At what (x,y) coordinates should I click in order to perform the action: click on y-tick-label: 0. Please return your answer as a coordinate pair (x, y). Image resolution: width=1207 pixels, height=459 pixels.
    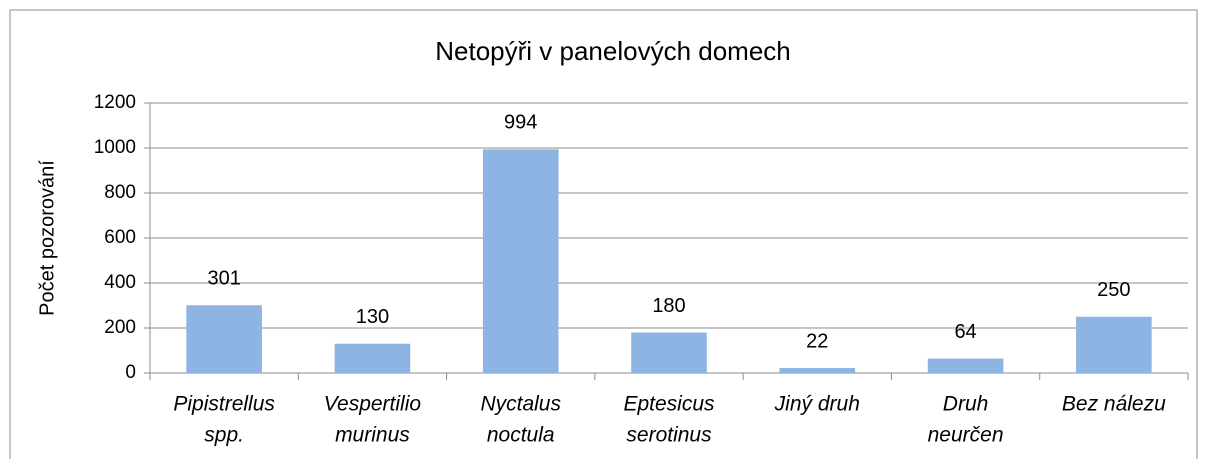
    Looking at the image, I should click on (130, 372).